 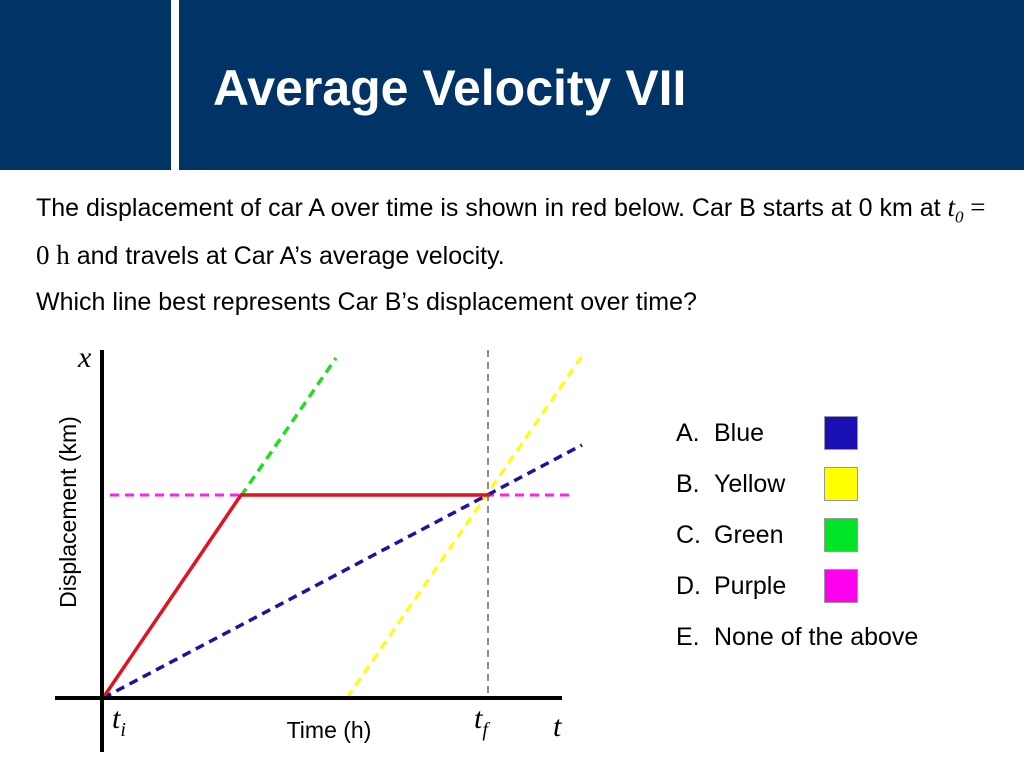 I want to click on answer-label: None of the above, so click(x=816, y=637).